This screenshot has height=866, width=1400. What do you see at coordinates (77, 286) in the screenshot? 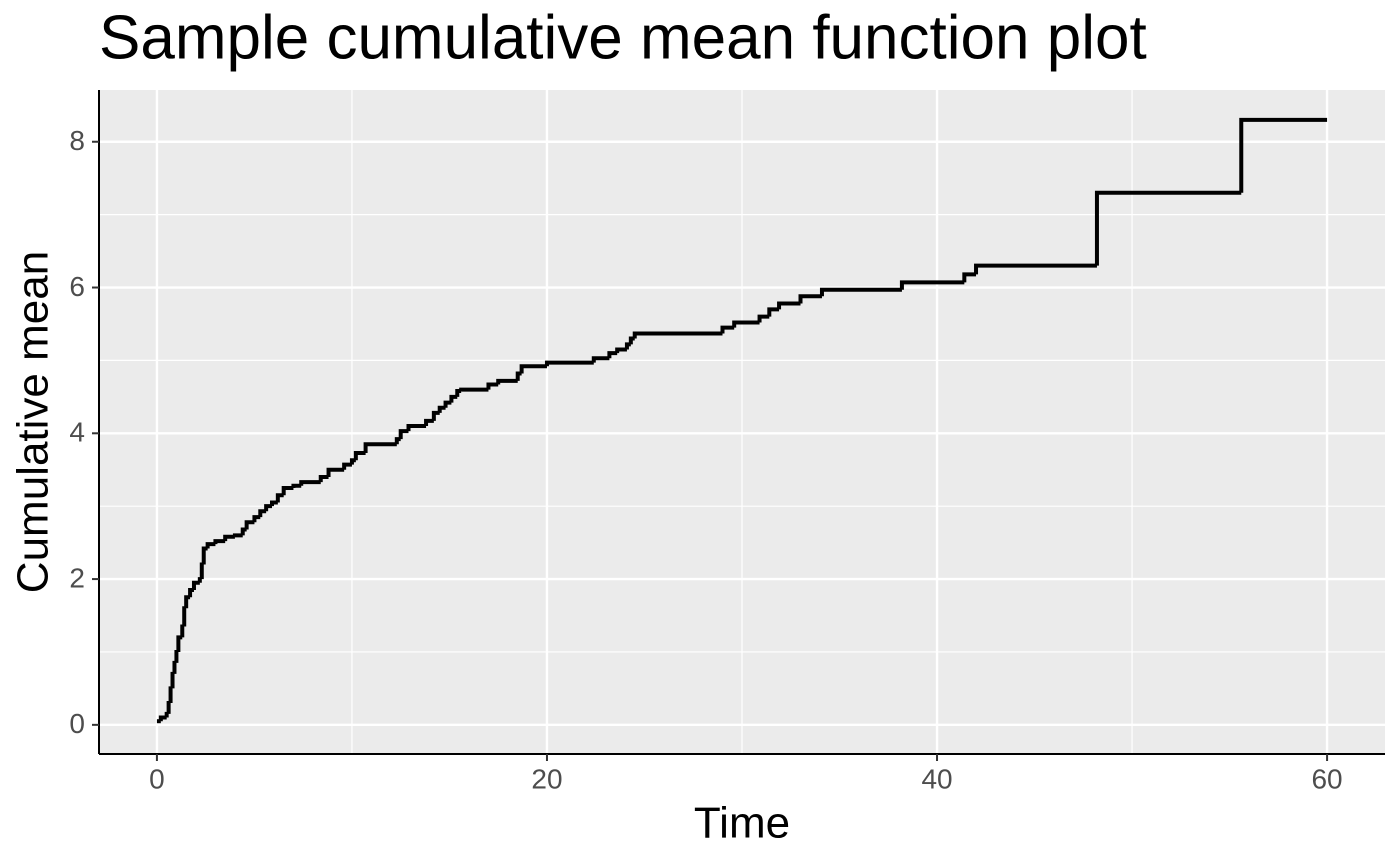
I see `y-tick-label: 6` at bounding box center [77, 286].